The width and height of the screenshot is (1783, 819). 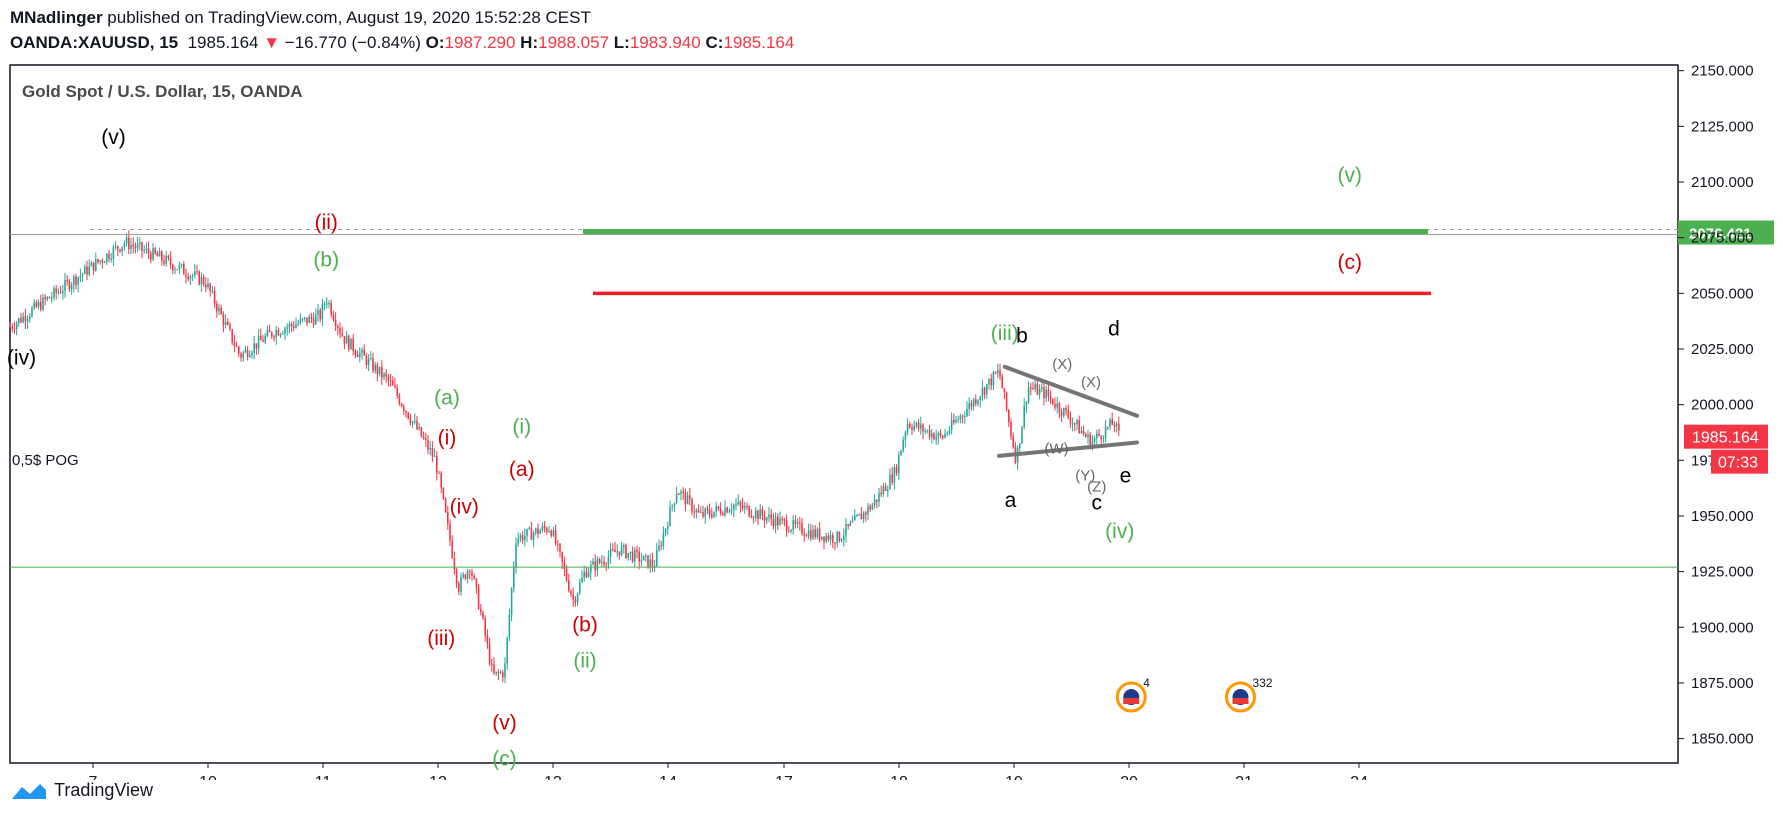 What do you see at coordinates (621, 42) in the screenshot?
I see `low-label: L:` at bounding box center [621, 42].